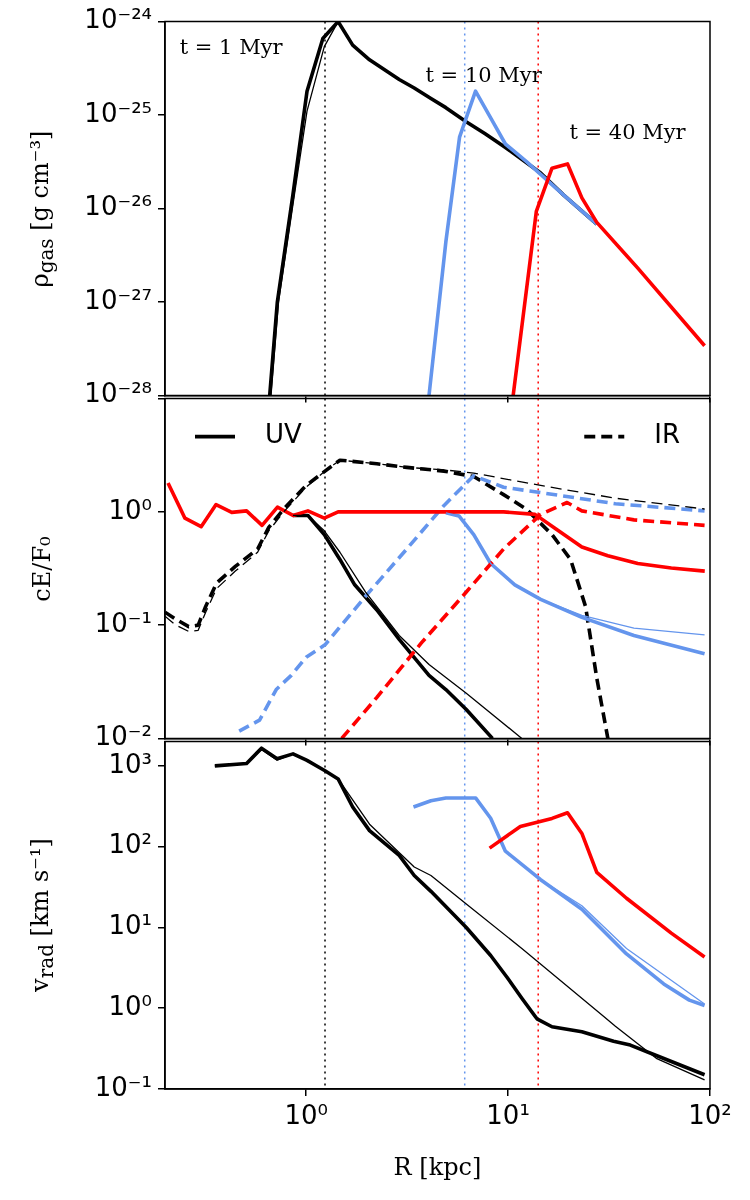 The width and height of the screenshot is (750, 1200). What do you see at coordinates (284, 434) in the screenshot?
I see `legend-label: UV` at bounding box center [284, 434].